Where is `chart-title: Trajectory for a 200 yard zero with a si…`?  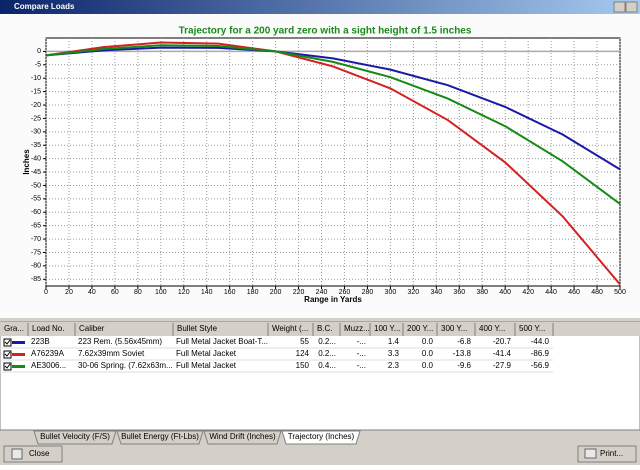 chart-title: Trajectory for a 200 yard zero with a si… is located at coordinates (325, 31).